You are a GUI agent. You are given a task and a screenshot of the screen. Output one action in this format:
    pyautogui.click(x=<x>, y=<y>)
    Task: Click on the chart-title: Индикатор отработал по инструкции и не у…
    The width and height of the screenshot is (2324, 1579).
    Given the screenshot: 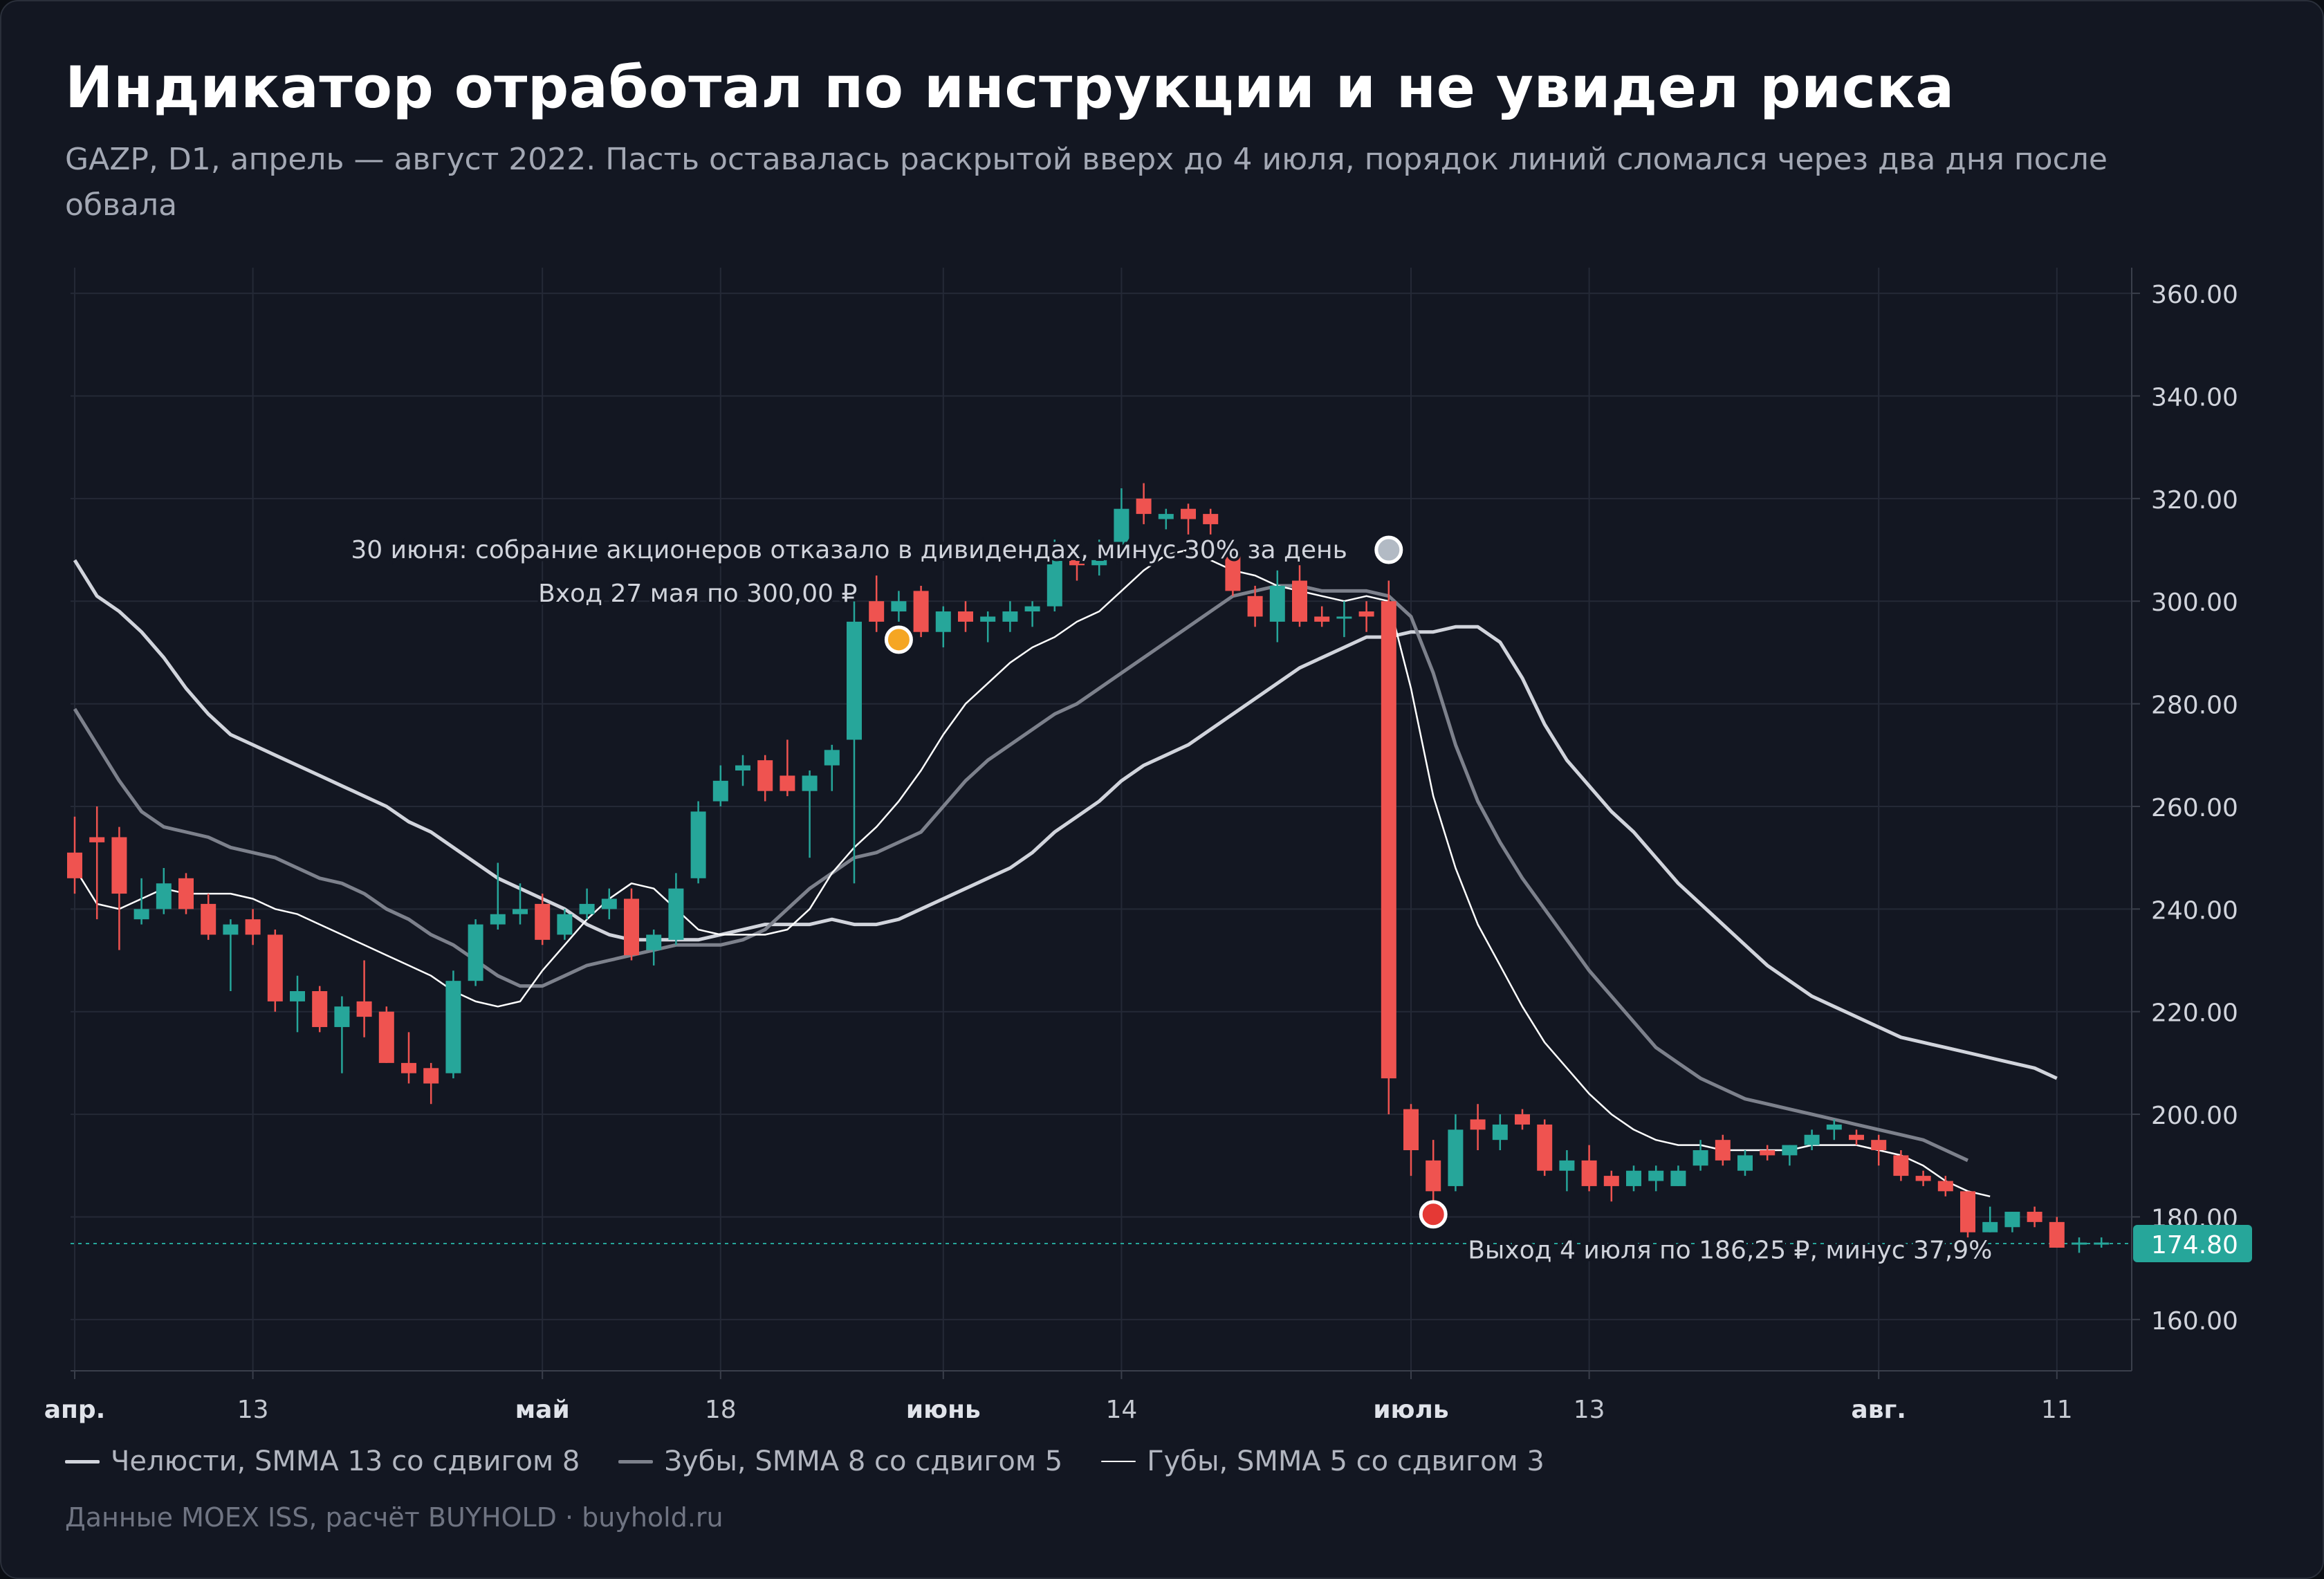 What is the action you would take?
    pyautogui.click(x=1010, y=87)
    